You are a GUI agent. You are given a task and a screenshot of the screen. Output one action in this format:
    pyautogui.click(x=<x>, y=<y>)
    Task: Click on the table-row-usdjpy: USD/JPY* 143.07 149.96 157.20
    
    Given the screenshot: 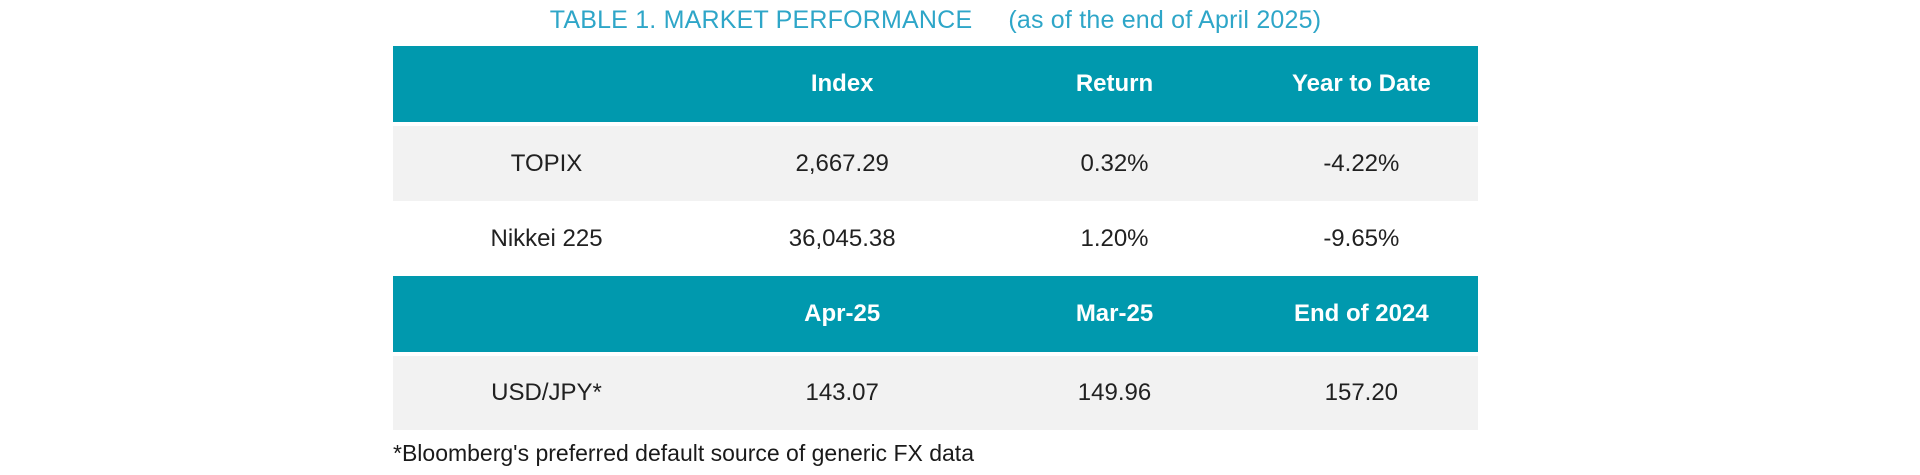 What is the action you would take?
    pyautogui.click(x=935, y=393)
    